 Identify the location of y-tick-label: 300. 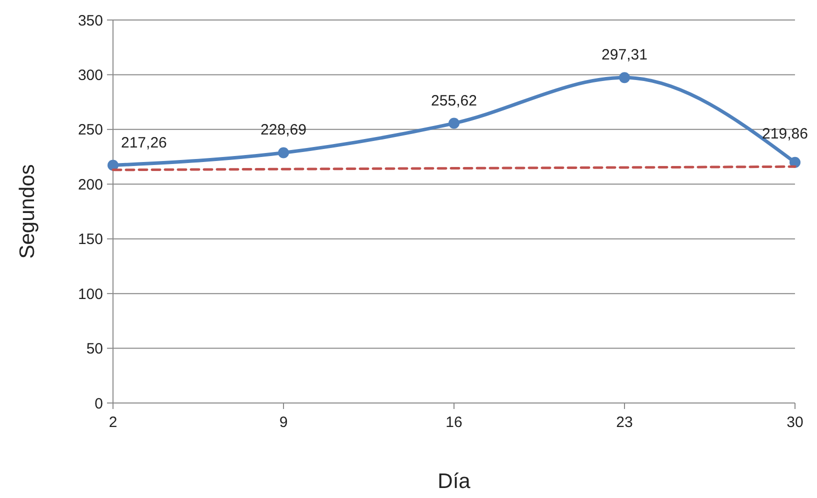
(90, 75).